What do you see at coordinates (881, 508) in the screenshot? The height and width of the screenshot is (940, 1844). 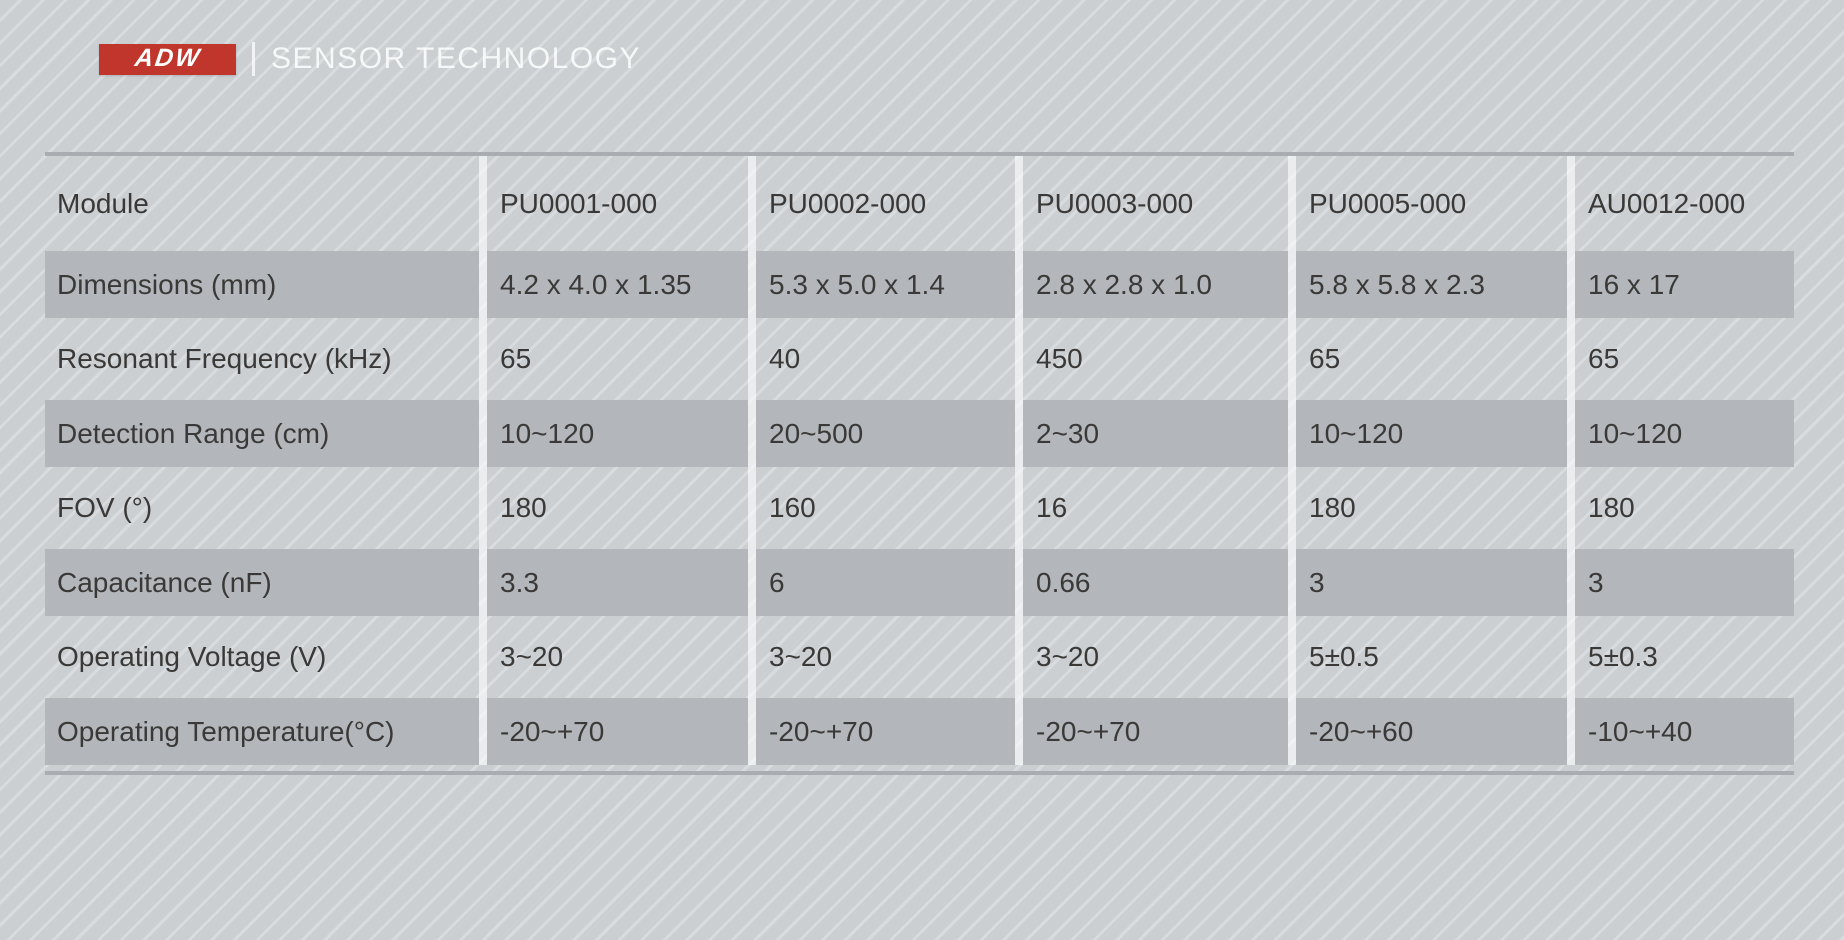 I see `cell-value: 160` at bounding box center [881, 508].